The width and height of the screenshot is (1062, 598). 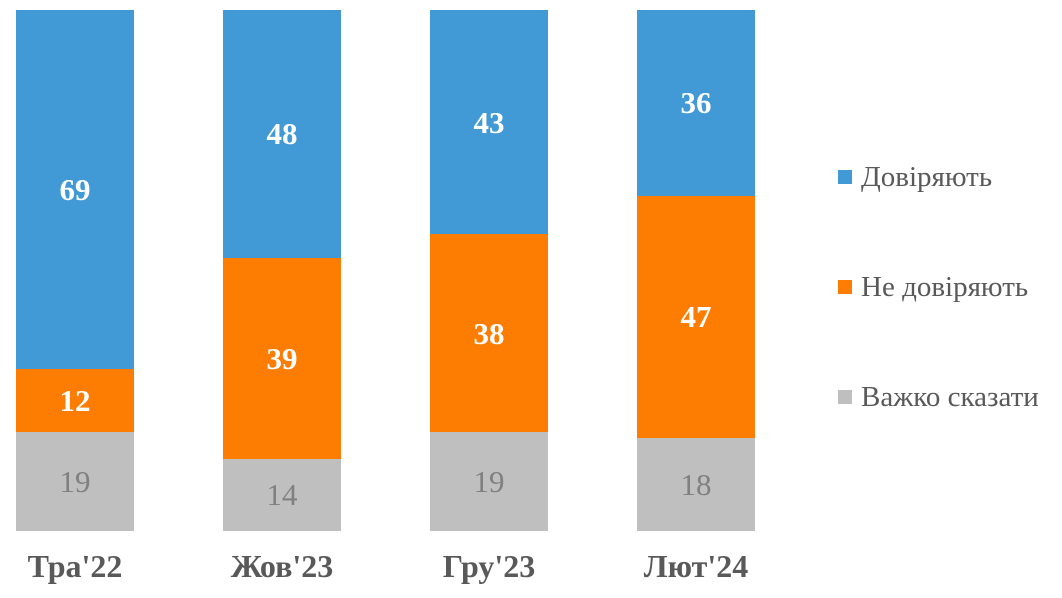 What do you see at coordinates (696, 566) in the screenshot?
I see `category-label: Лют'24` at bounding box center [696, 566].